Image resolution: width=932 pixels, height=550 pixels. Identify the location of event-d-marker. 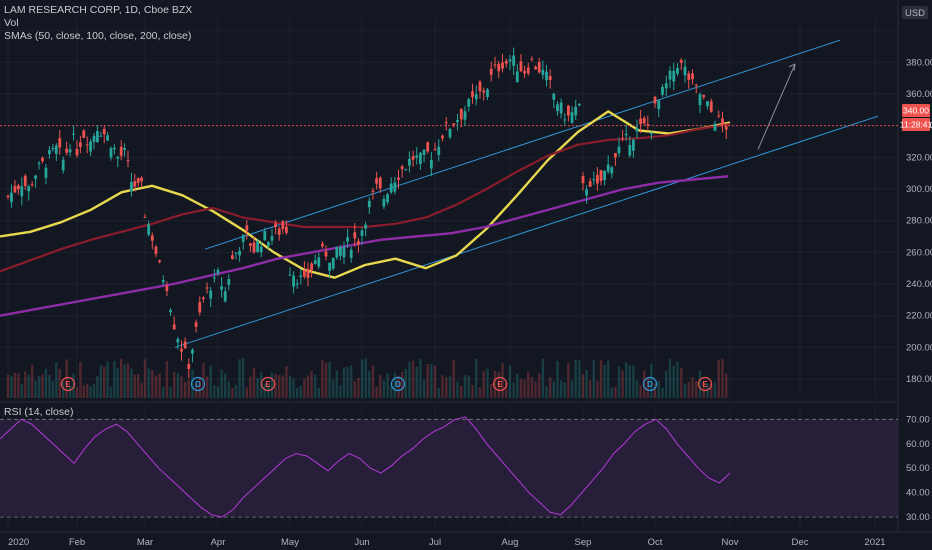
(198, 384).